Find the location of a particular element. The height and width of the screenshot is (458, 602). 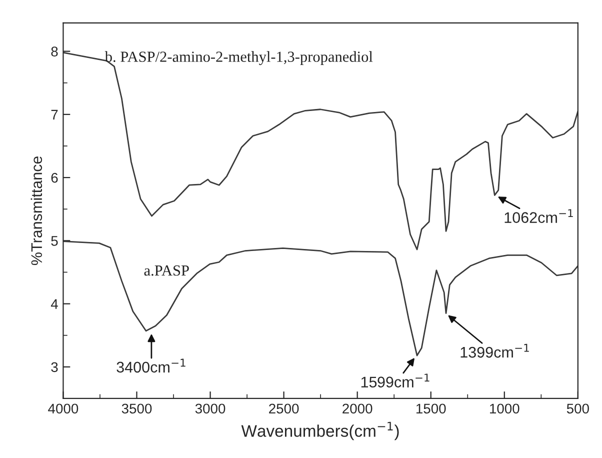

y-tick-label: 6 is located at coordinates (54, 177).